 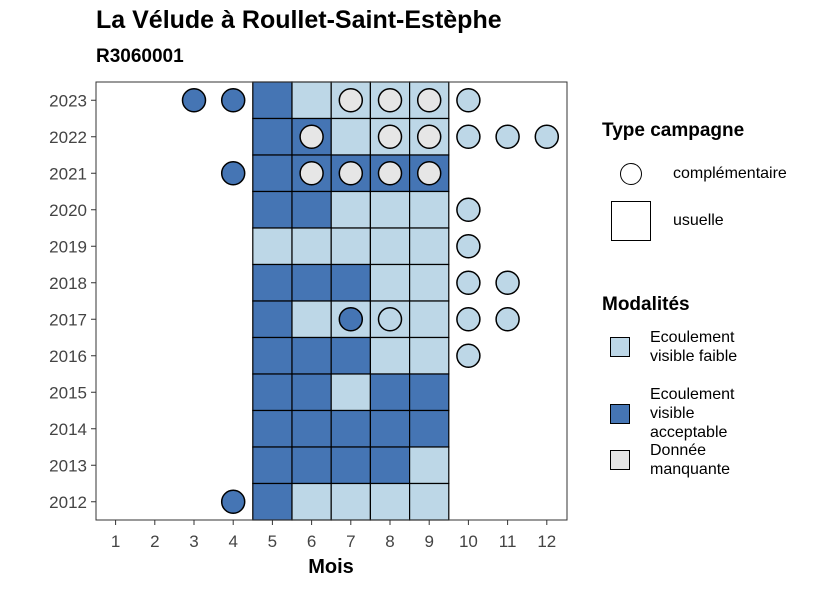 I want to click on legend-label-usuelle: usuelle, so click(x=698, y=220).